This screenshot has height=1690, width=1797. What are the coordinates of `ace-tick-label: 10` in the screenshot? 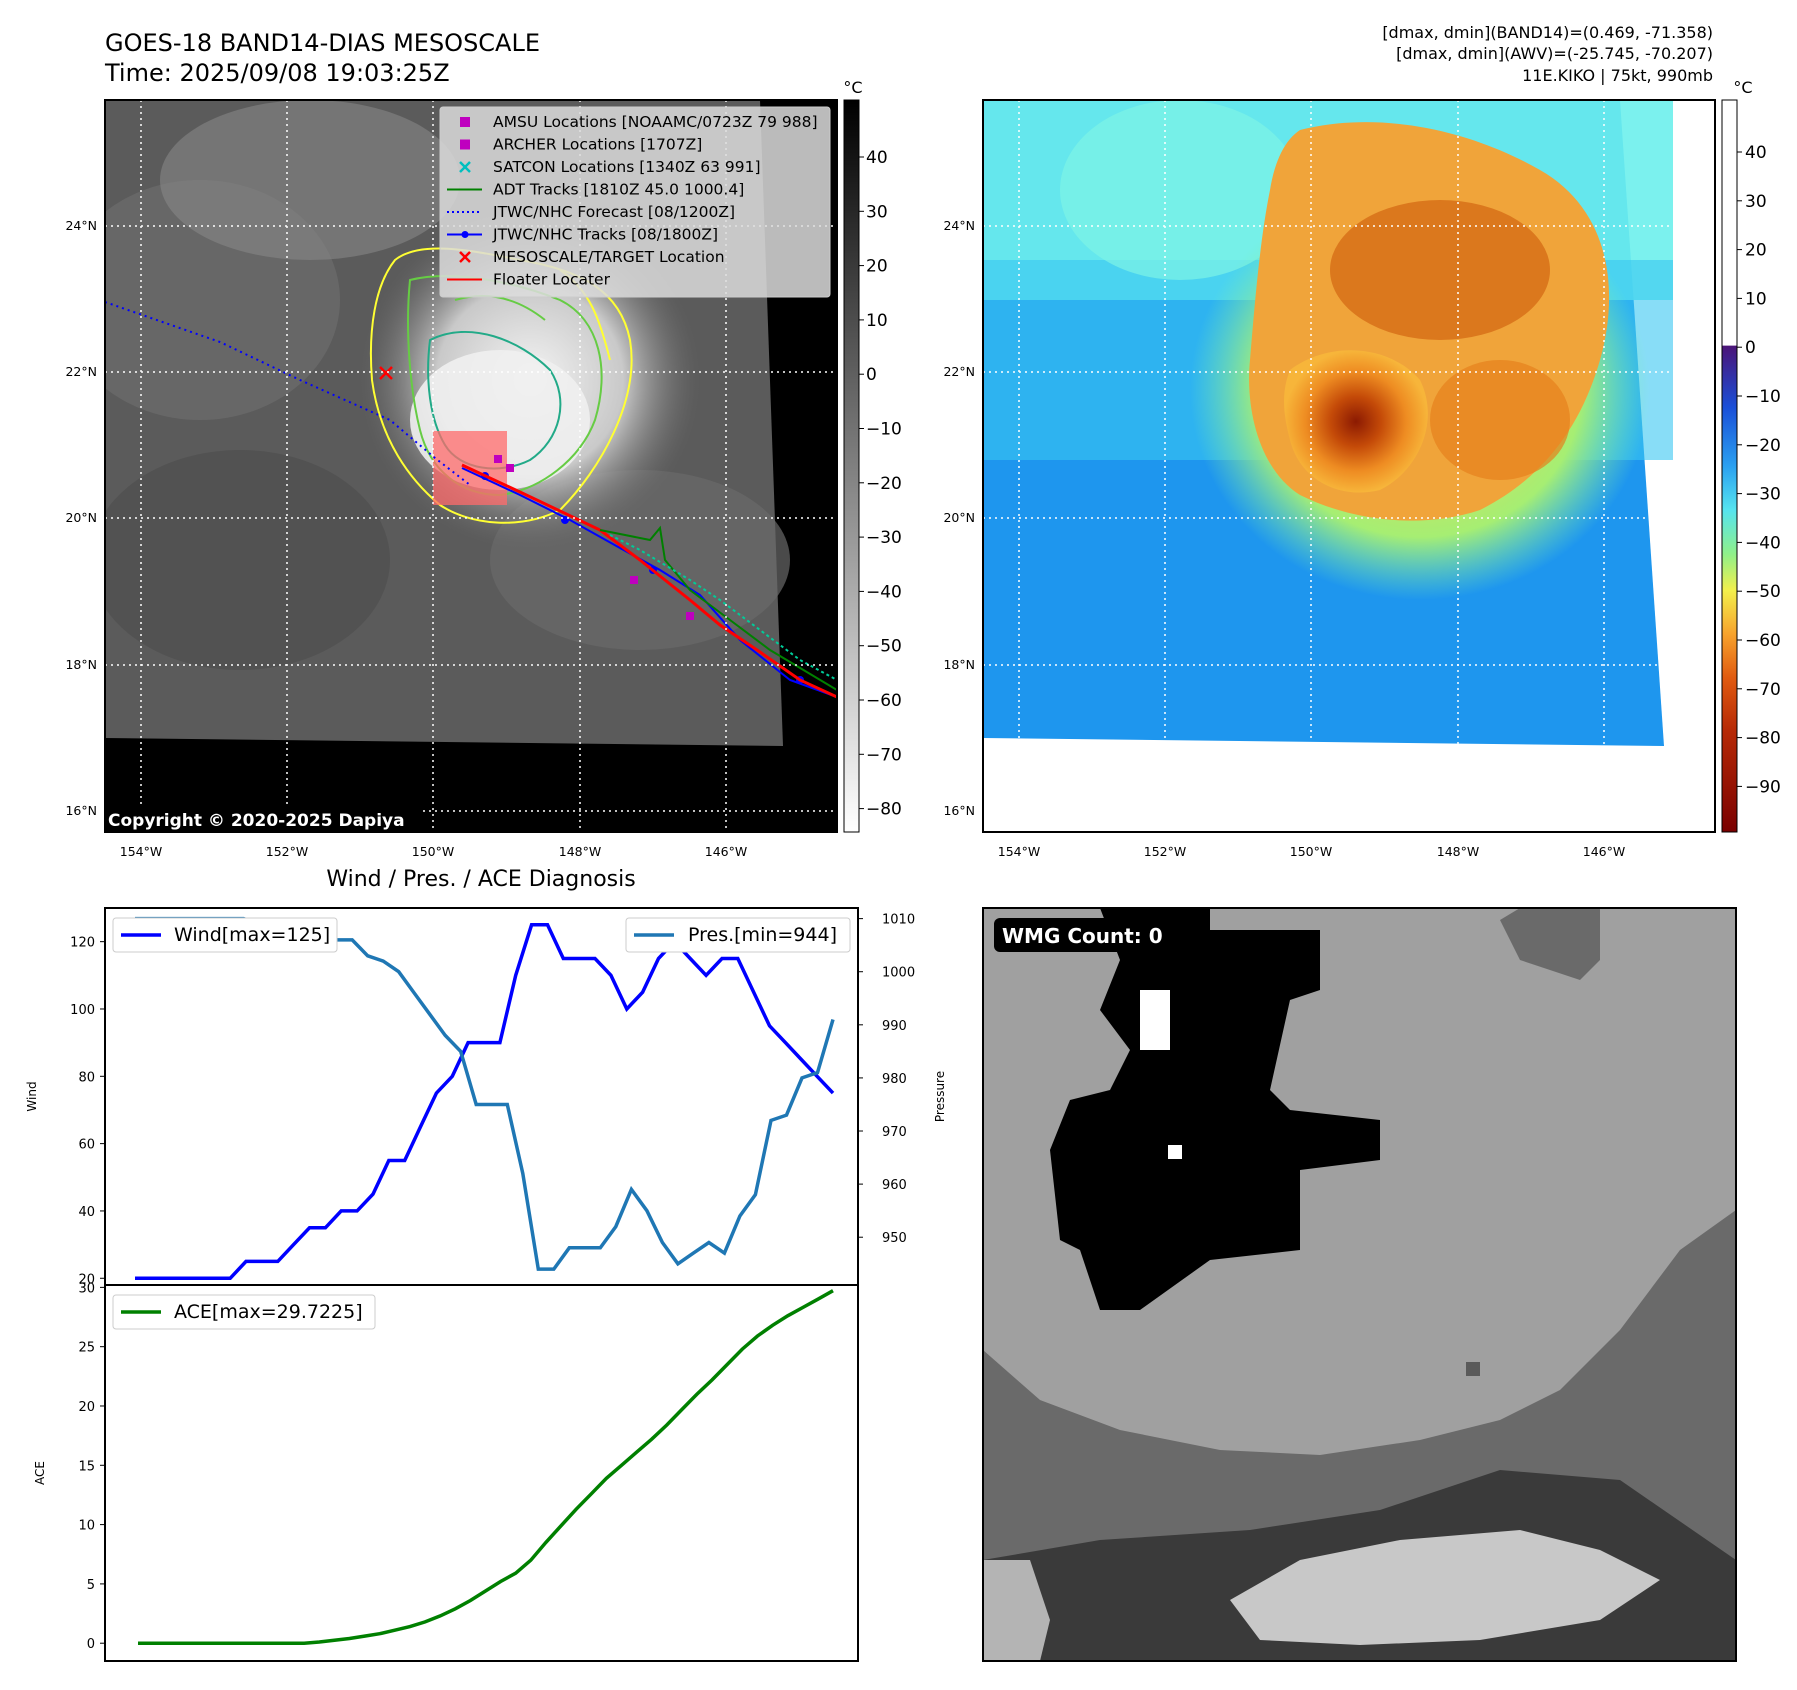 It's located at (86, 1526).